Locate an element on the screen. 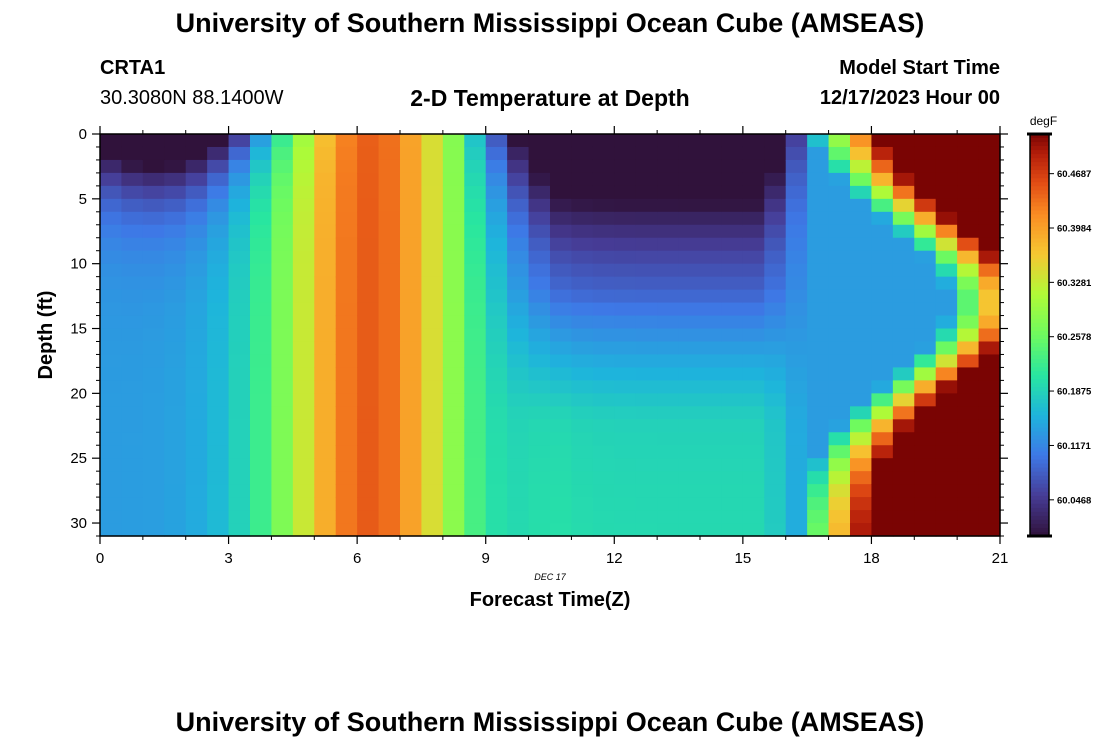 The height and width of the screenshot is (750, 1100). x-tick-label: 6 is located at coordinates (357, 558).